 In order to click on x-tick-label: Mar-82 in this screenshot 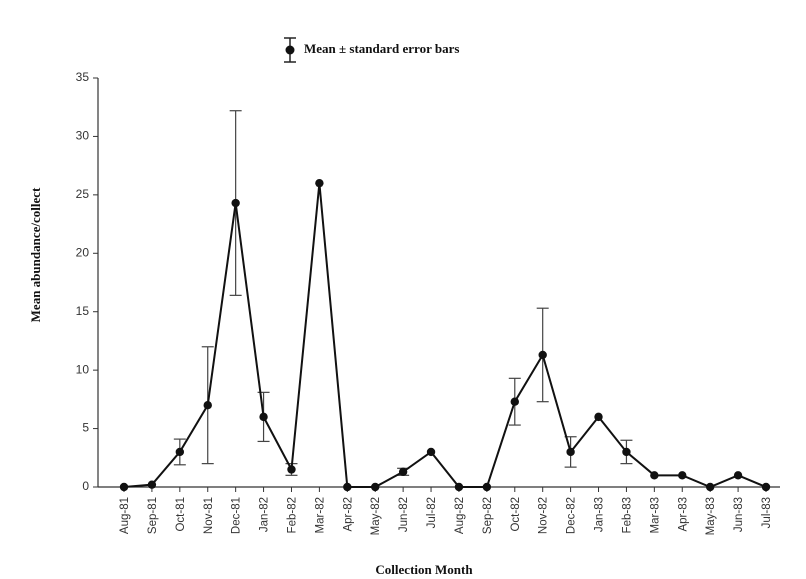, I will do `click(320, 515)`.